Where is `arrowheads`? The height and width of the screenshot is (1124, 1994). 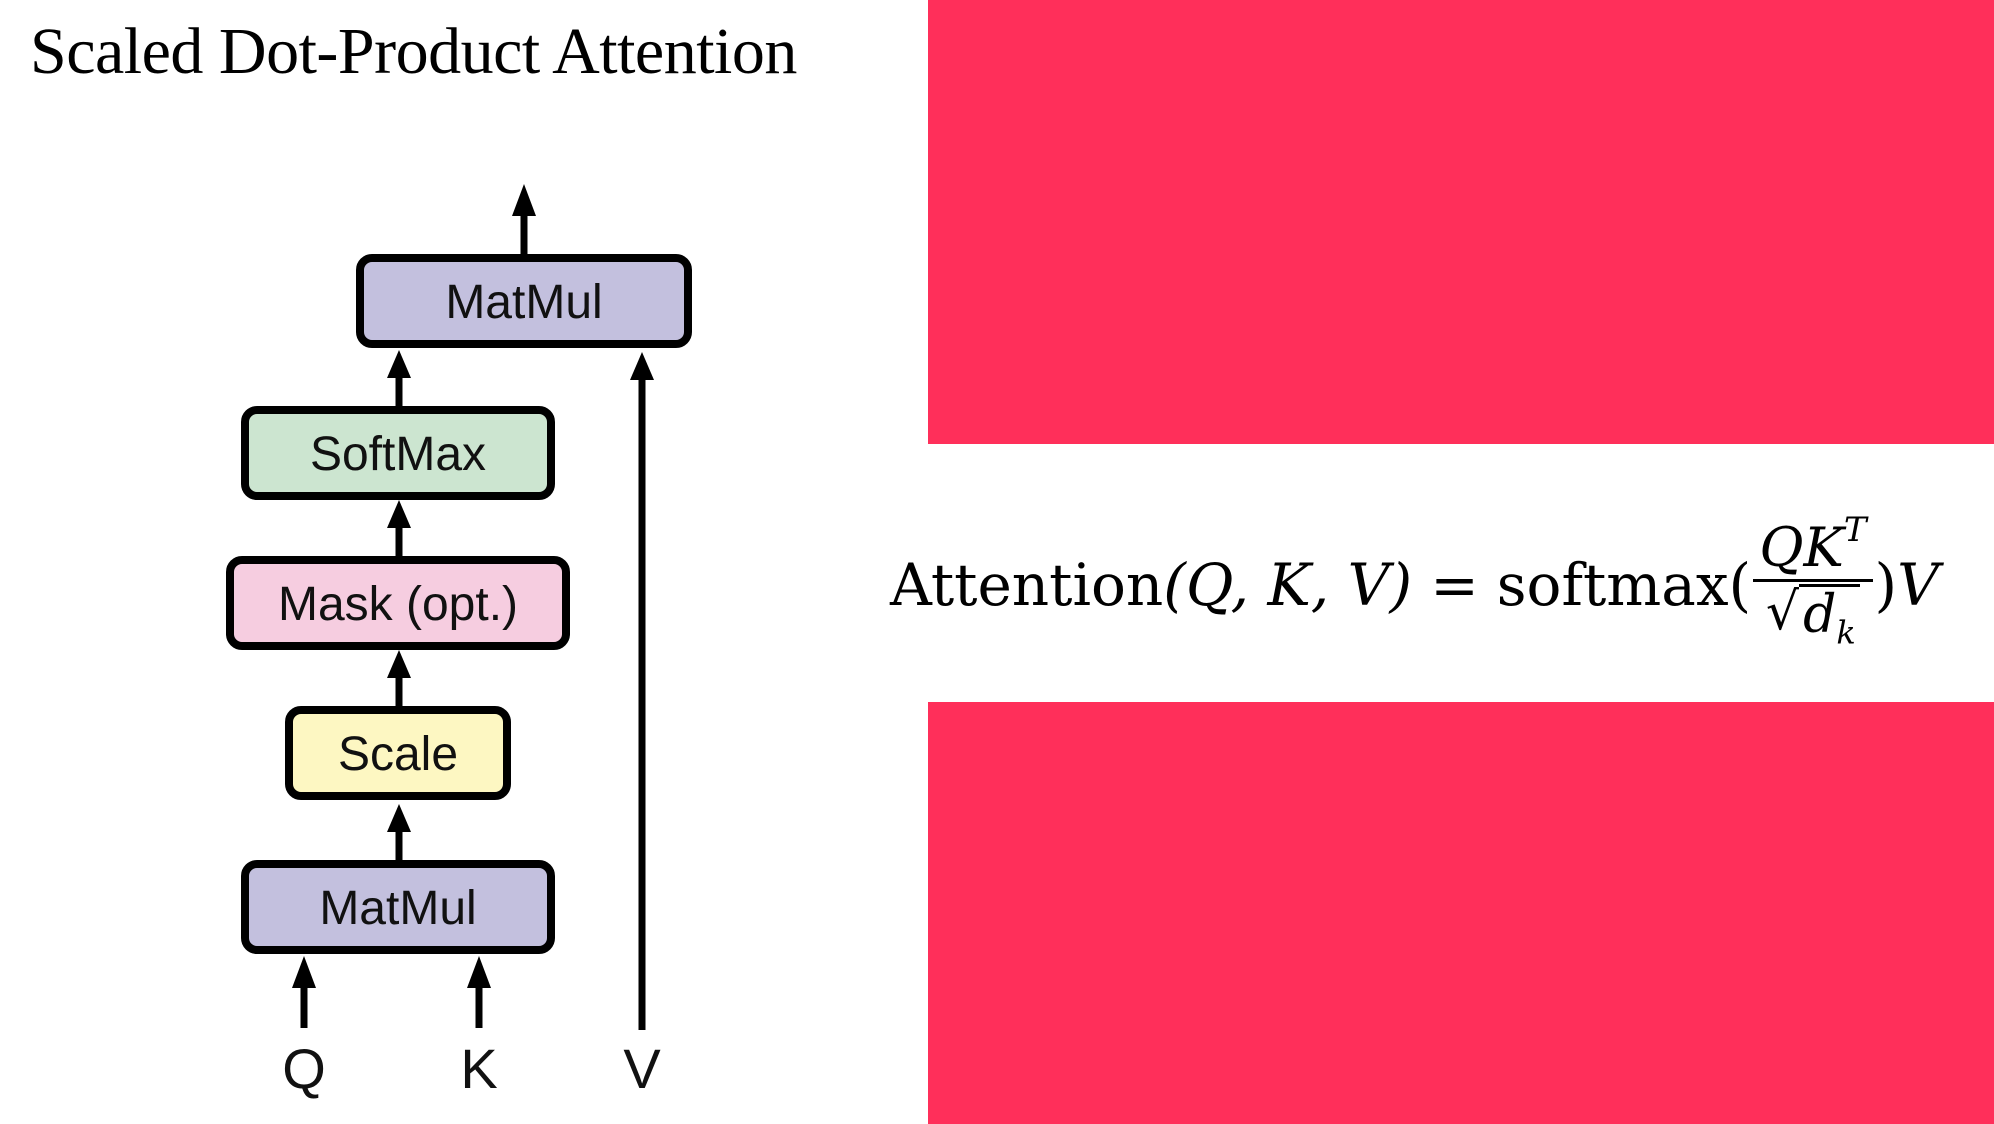
arrowheads is located at coordinates (473, 586).